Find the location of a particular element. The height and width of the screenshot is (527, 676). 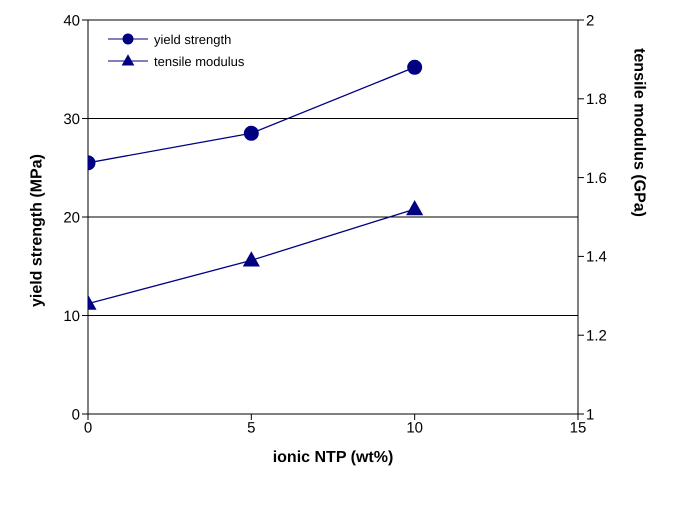

y-tick-label: 40 is located at coordinates (71, 21).